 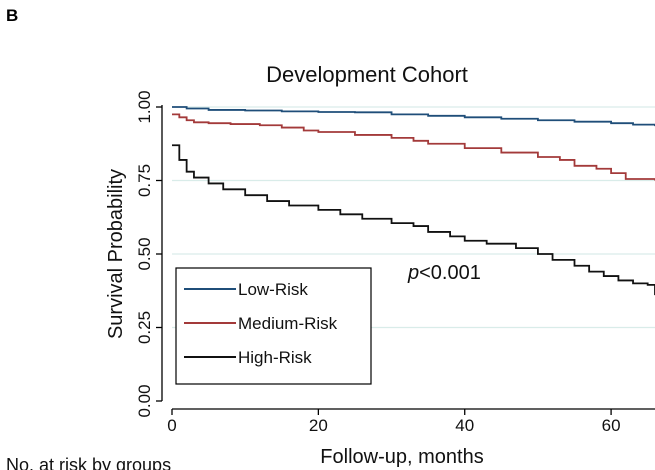 What do you see at coordinates (367, 74) in the screenshot?
I see `chart-title: Development Cohort` at bounding box center [367, 74].